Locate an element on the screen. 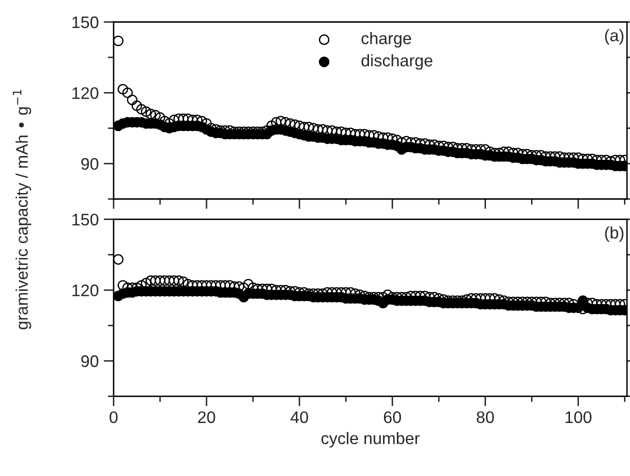  x-tick-label: 60 is located at coordinates (392, 417).